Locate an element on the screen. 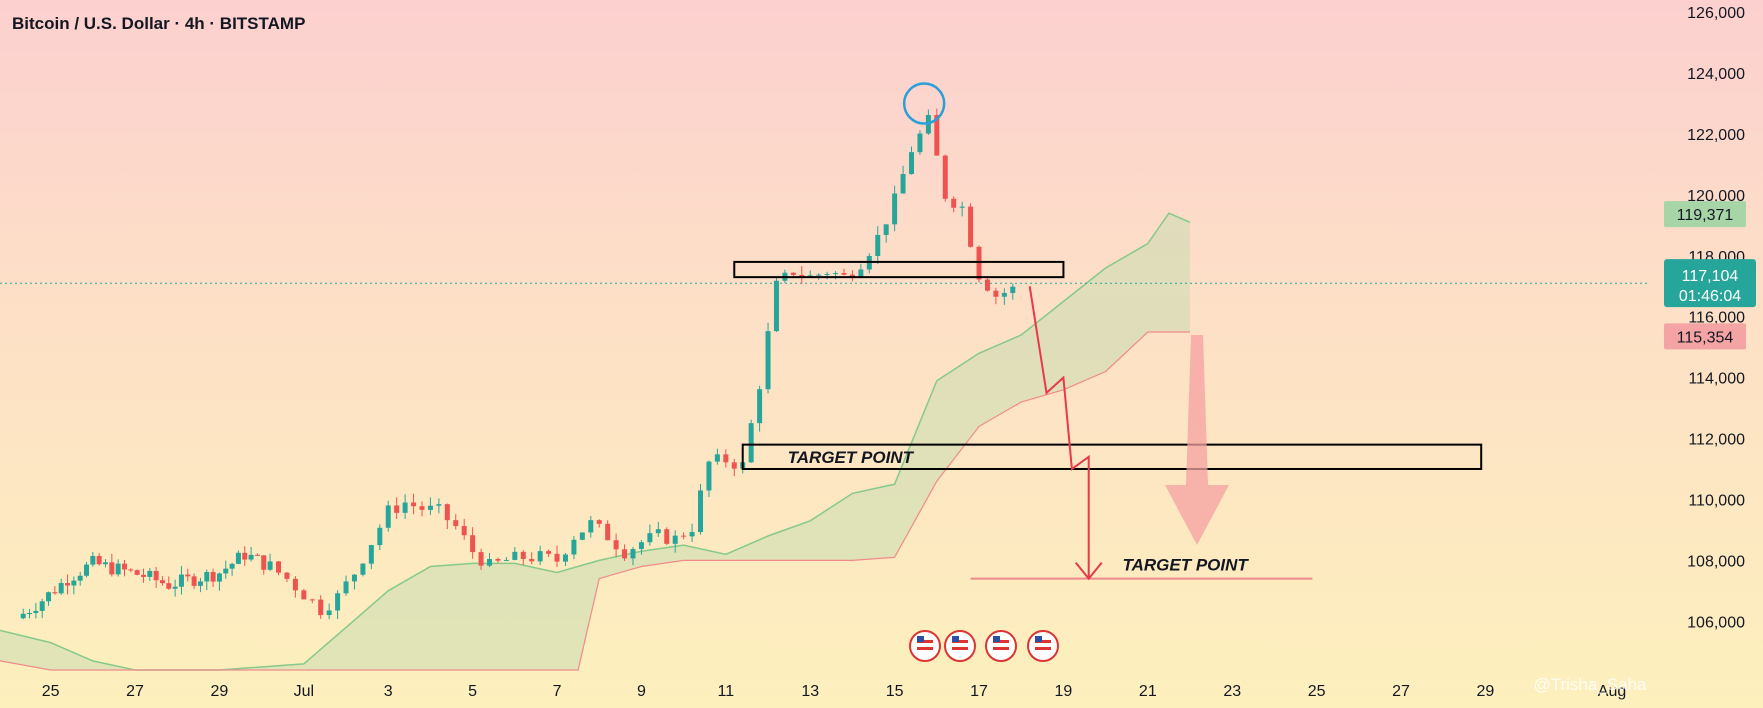 The image size is (1763, 708). x-tick-label: 29 is located at coordinates (1486, 691).